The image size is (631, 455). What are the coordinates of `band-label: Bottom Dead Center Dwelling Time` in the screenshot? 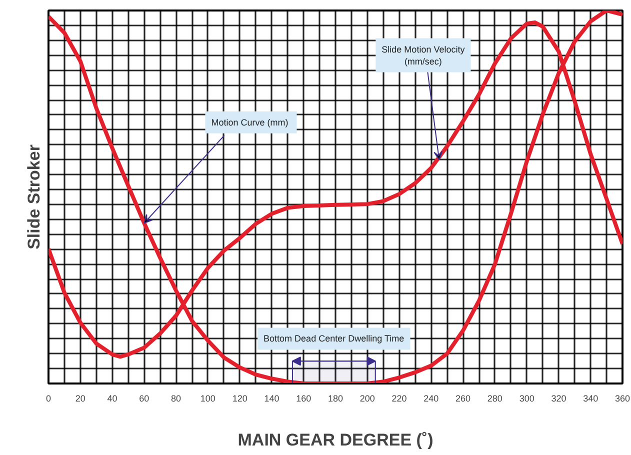 It's located at (334, 339).